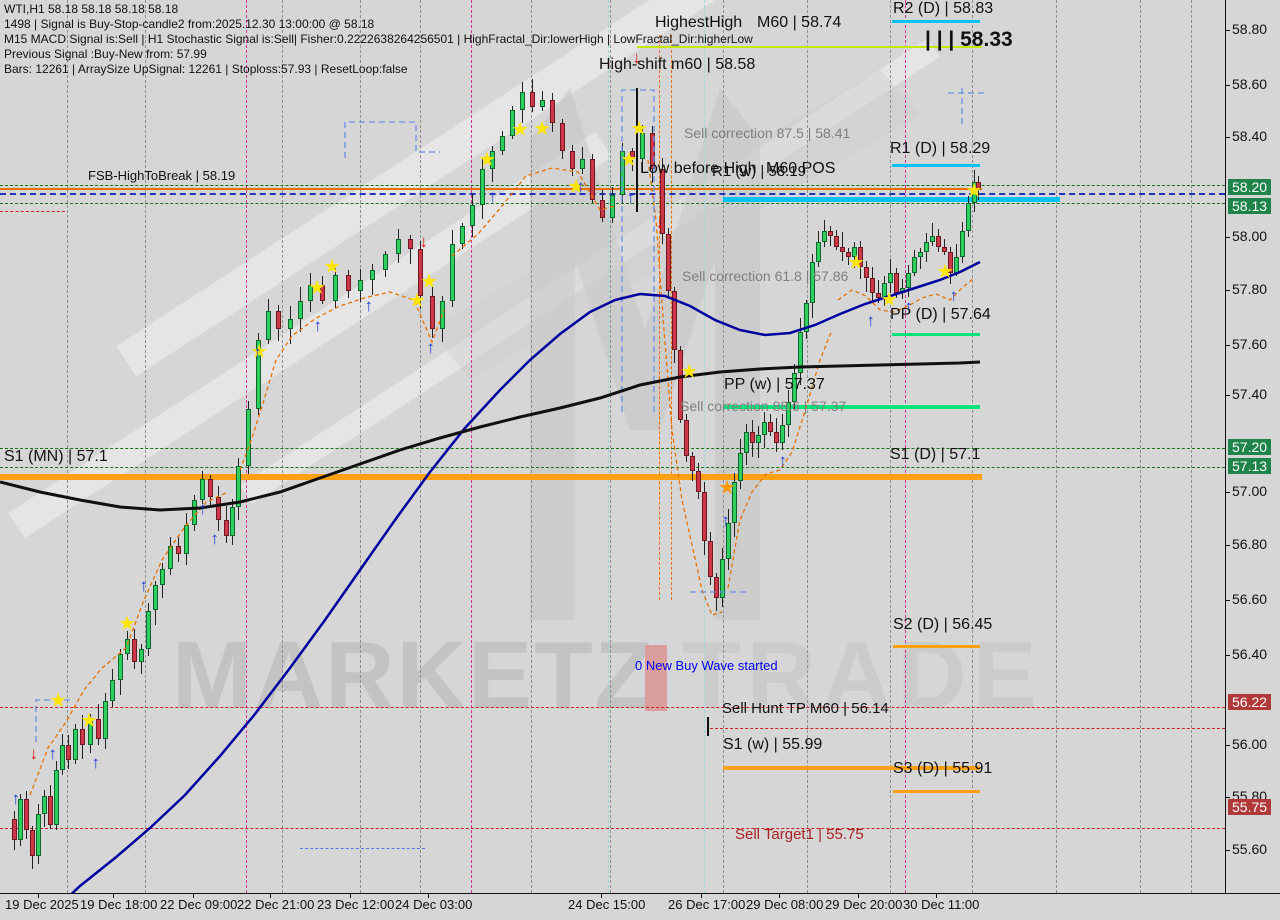 The height and width of the screenshot is (920, 1280). I want to click on trail-stop-line, so click(685, 387).